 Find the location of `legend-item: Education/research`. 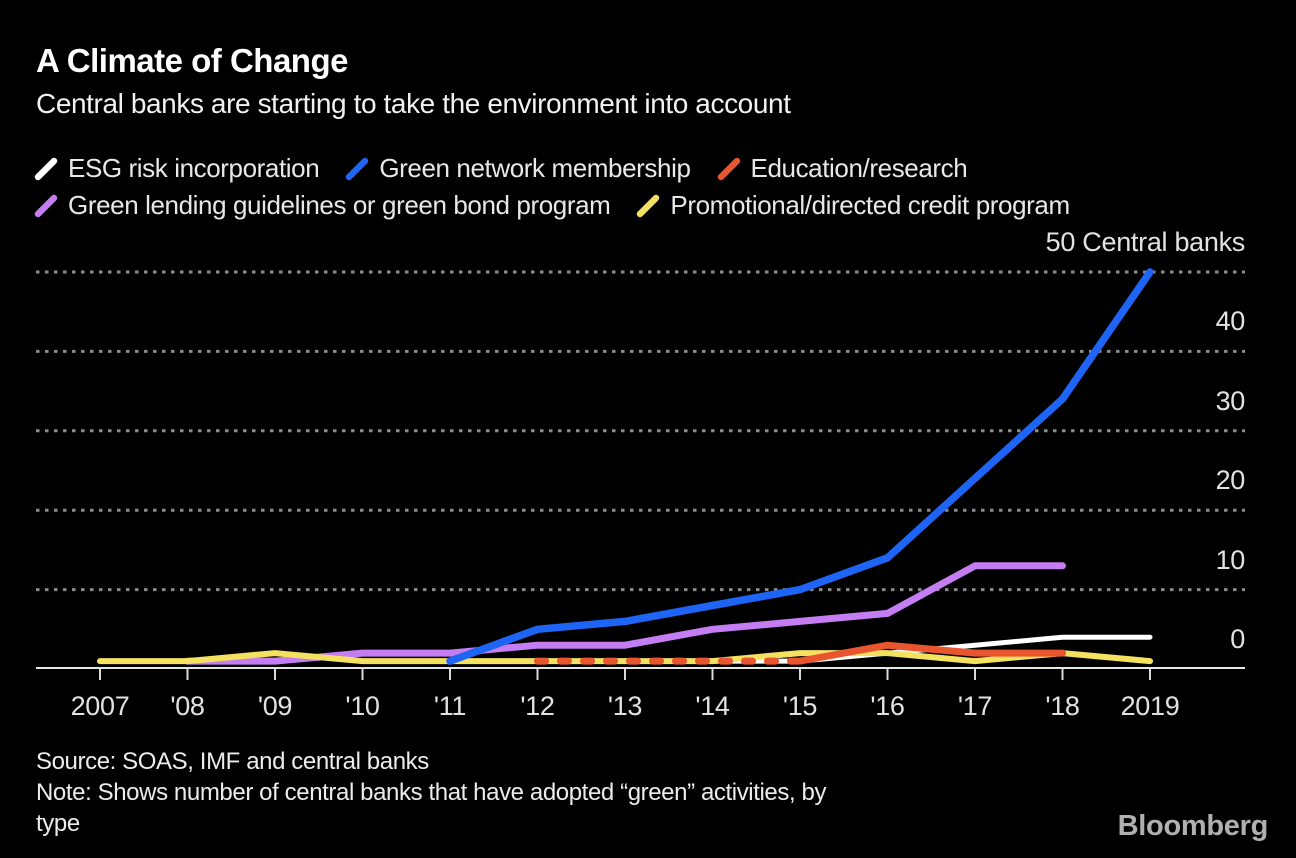

legend-item: Education/research is located at coordinates (842, 168).